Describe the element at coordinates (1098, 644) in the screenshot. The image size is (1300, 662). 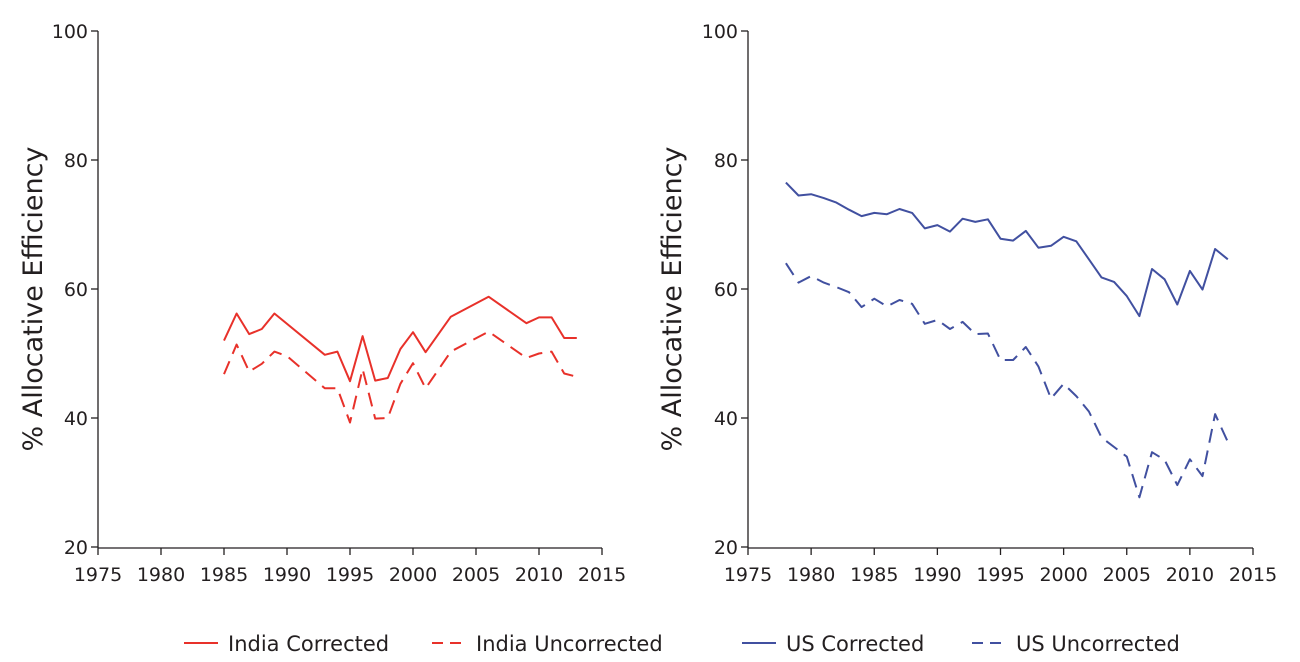
I see `legend-label-us-uncorrected: US Uncorrected` at that location.